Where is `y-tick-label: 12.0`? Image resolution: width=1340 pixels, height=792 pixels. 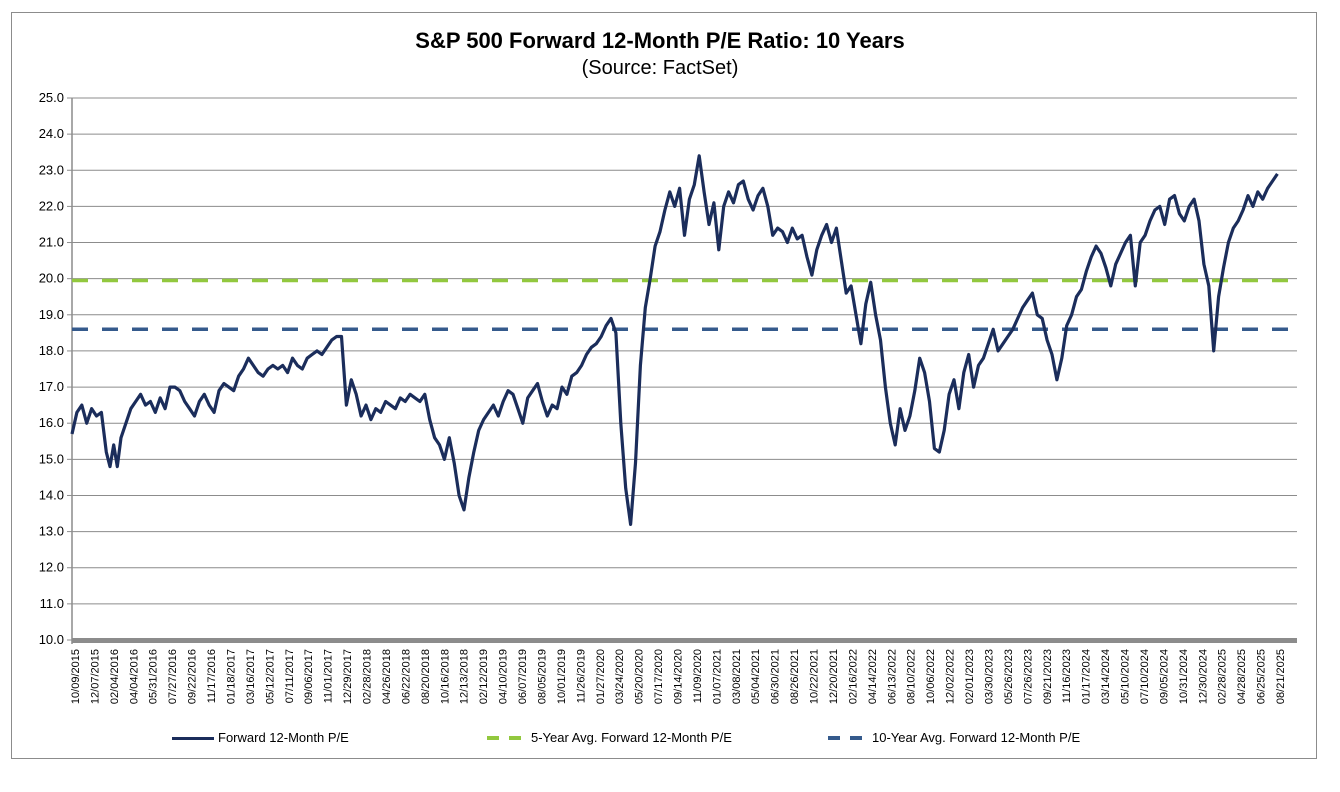
y-tick-label: 12.0 is located at coordinates (51, 567).